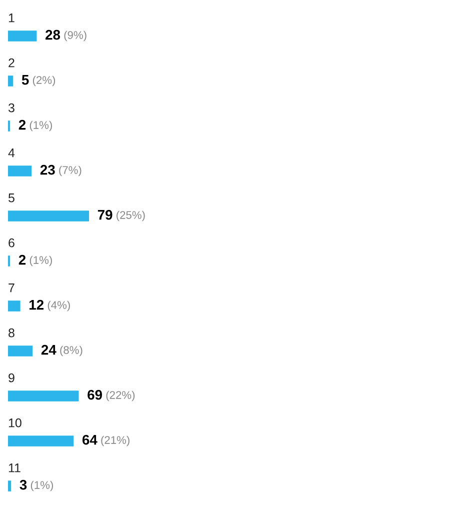 Image resolution: width=450 pixels, height=511 pixels. I want to click on y-tick-label: 6, so click(11, 243).